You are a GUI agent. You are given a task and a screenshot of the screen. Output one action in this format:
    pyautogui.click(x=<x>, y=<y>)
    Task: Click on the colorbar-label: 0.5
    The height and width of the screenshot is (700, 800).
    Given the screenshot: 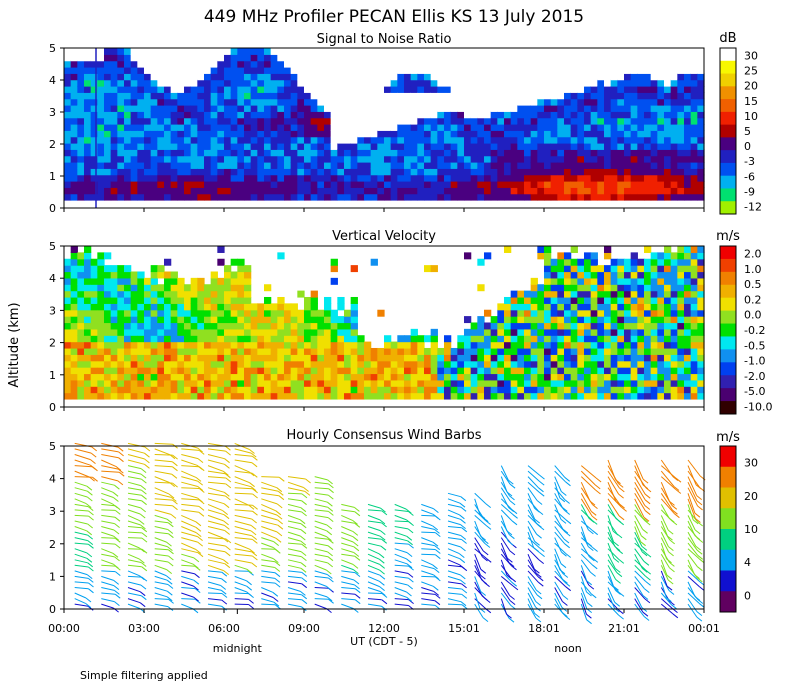 What is the action you would take?
    pyautogui.click(x=753, y=284)
    